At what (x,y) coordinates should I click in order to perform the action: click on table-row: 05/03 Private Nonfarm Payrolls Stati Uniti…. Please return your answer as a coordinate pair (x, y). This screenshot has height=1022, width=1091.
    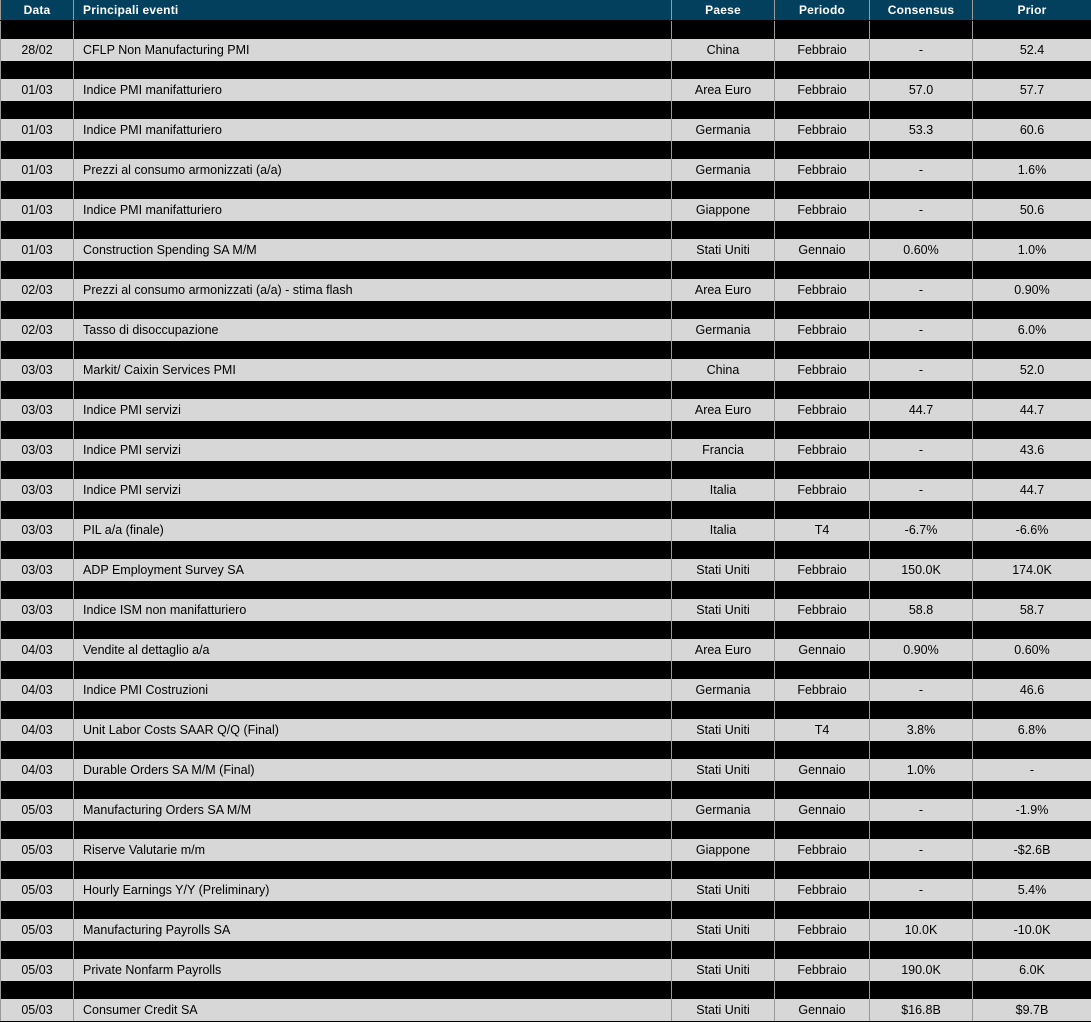
    Looking at the image, I should click on (545, 970).